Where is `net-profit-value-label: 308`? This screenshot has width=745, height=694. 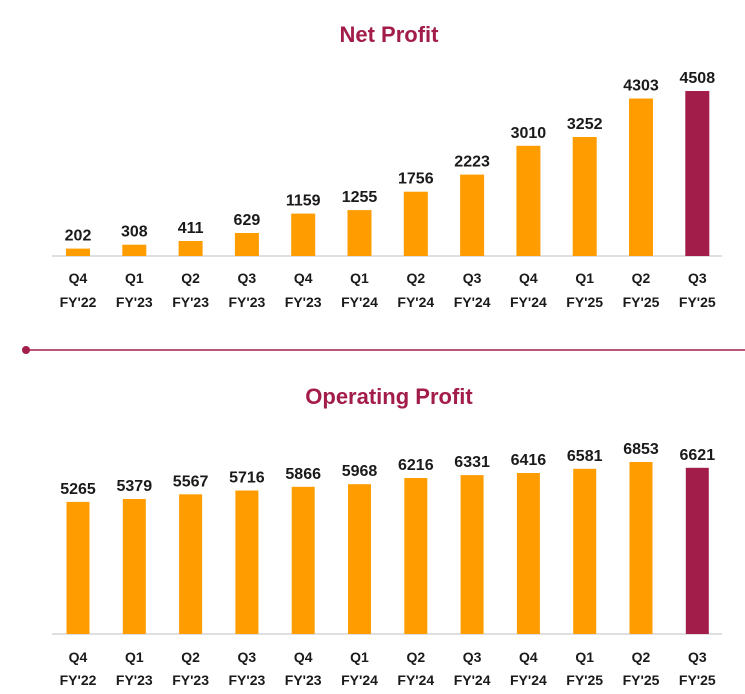
net-profit-value-label: 308 is located at coordinates (134, 232).